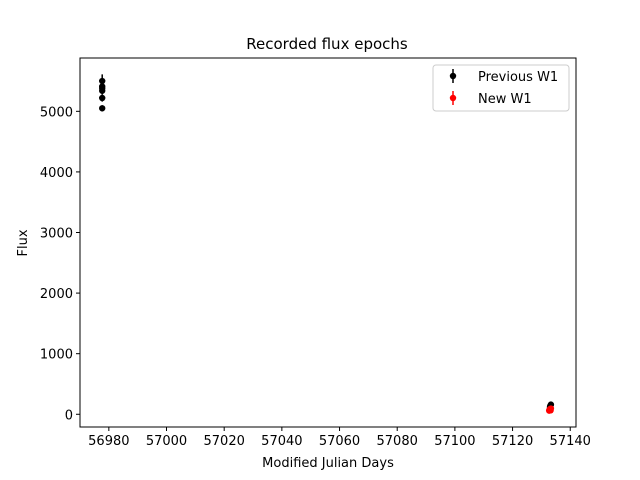  I want to click on legend-entry-previous-w1: Previous W1, so click(503, 77).